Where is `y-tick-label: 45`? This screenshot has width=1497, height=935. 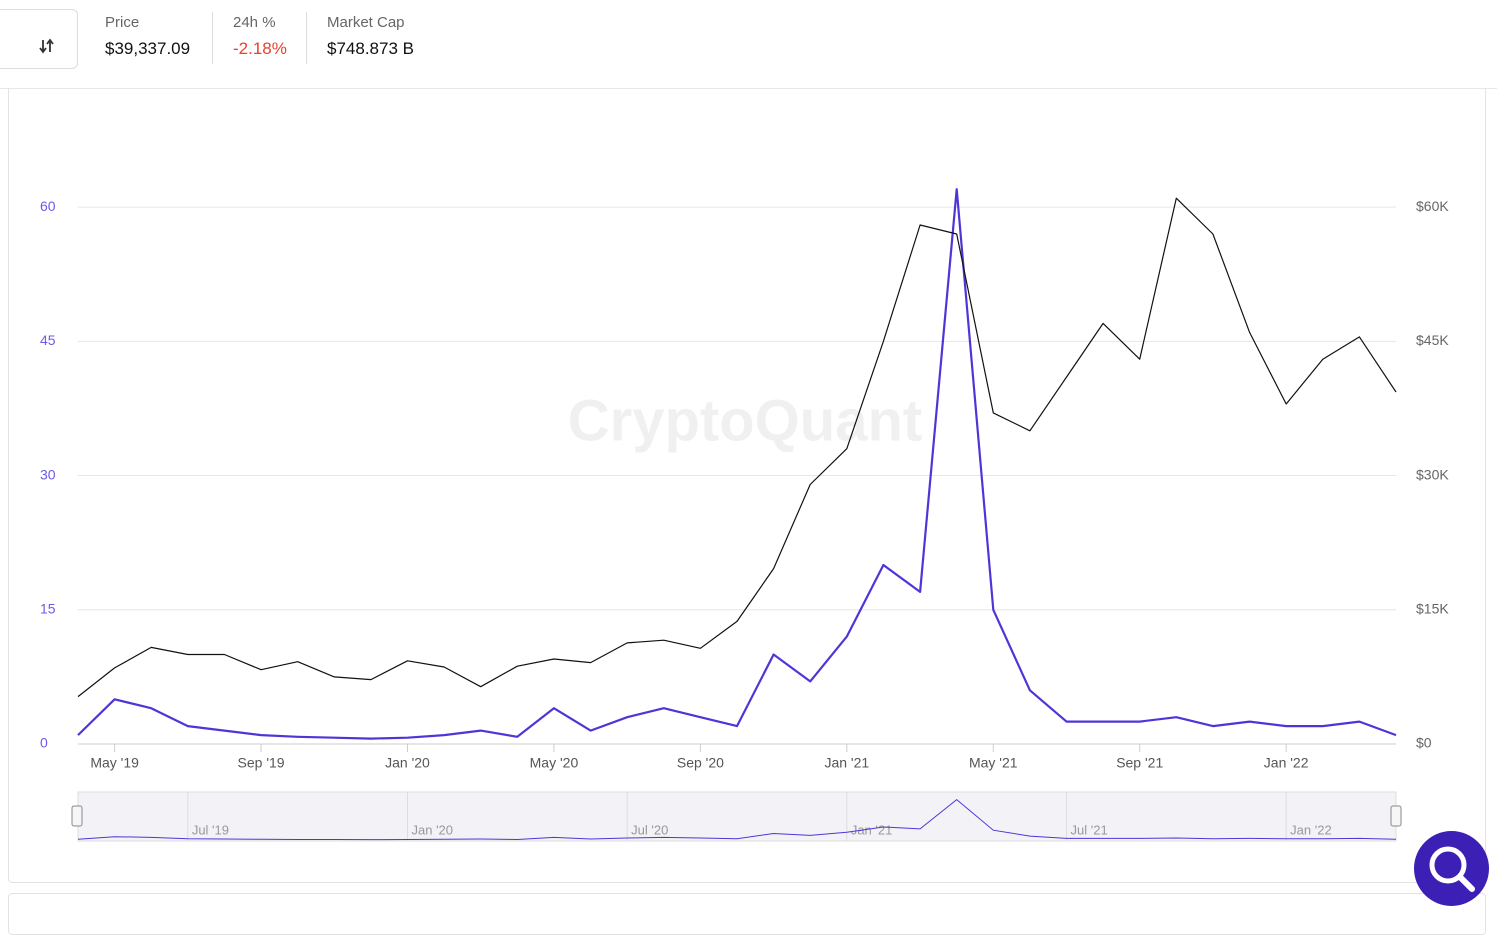
y-tick-label: 45 is located at coordinates (48, 340).